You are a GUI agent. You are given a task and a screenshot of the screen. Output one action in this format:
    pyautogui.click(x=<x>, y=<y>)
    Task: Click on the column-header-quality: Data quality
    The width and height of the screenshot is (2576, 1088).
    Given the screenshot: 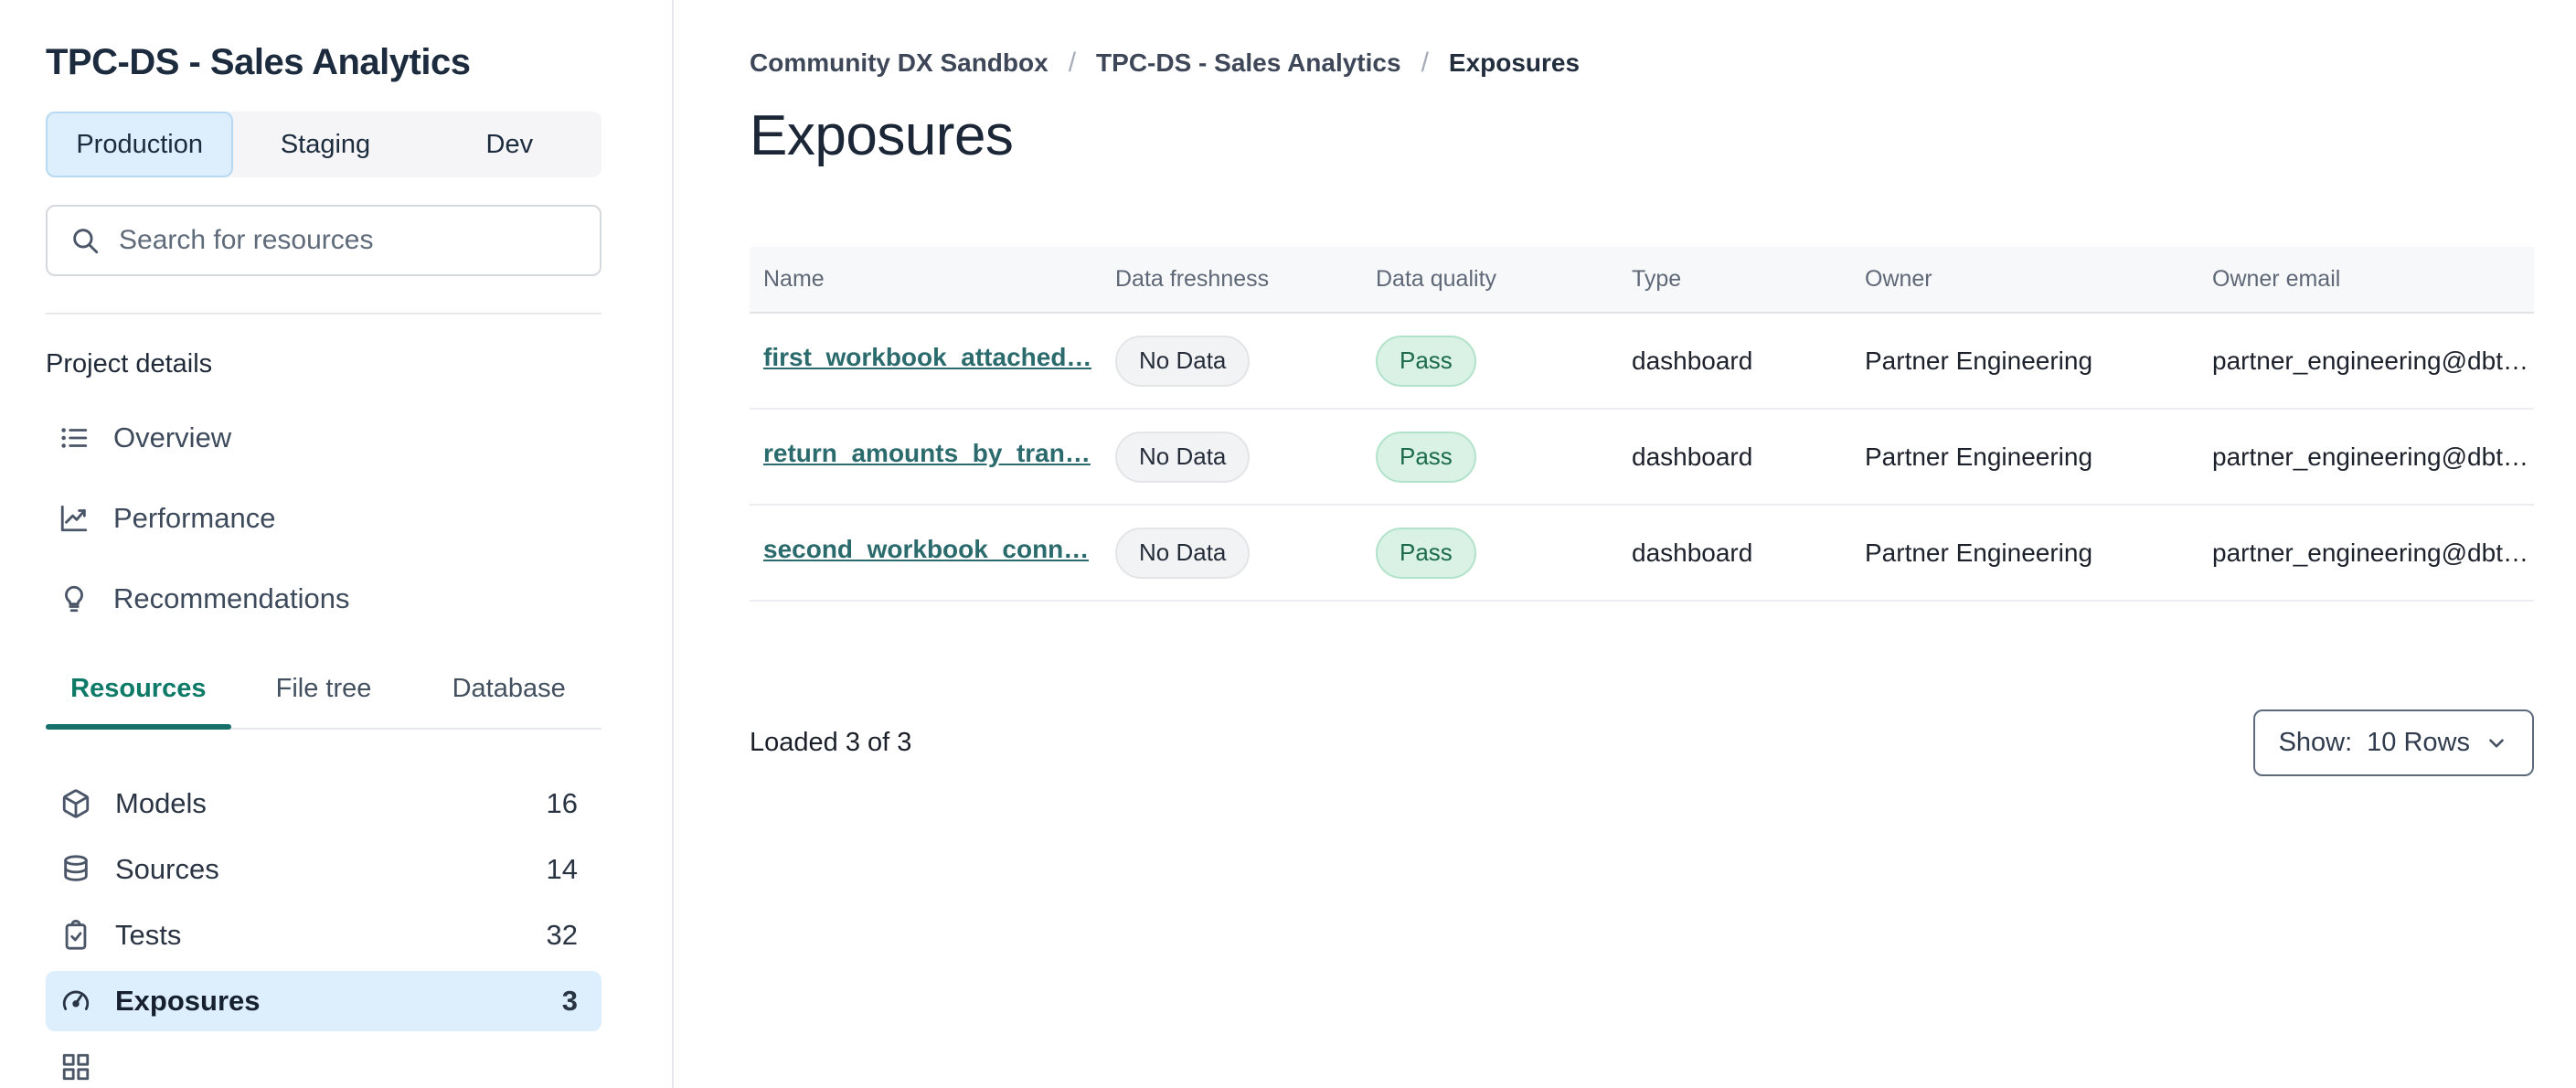 What is the action you would take?
    pyautogui.click(x=1436, y=279)
    